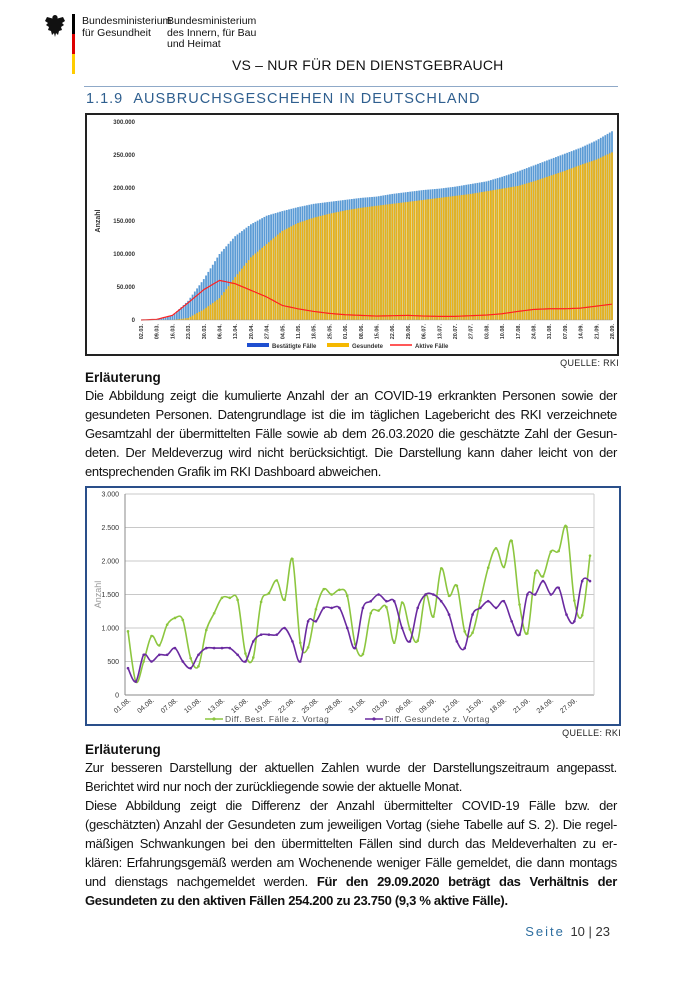 The height and width of the screenshot is (990, 700). Describe the element at coordinates (122, 706) in the screenshot. I see `x-tick-label: 01.08.` at that location.